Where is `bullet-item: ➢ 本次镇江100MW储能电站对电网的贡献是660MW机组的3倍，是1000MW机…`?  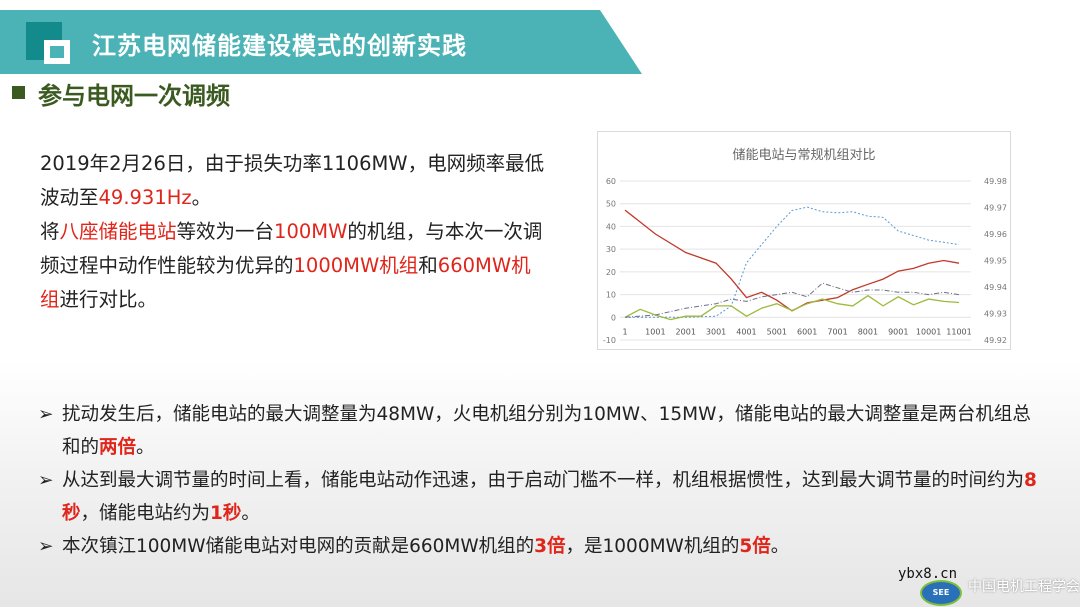
bullet-item: ➢ 本次镇江100MW储能电站对电网的贡献是660MW机组的3倍，是1000MW机… is located at coordinates (543, 546).